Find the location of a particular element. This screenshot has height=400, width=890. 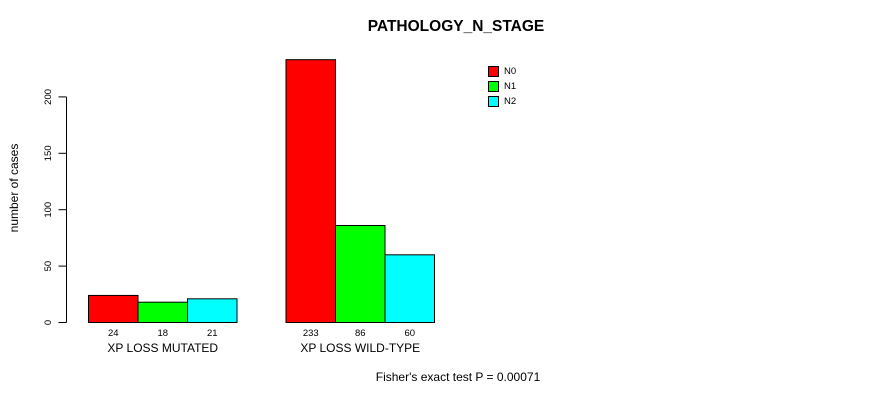

y-axis-title: number of cases is located at coordinates (14, 188).